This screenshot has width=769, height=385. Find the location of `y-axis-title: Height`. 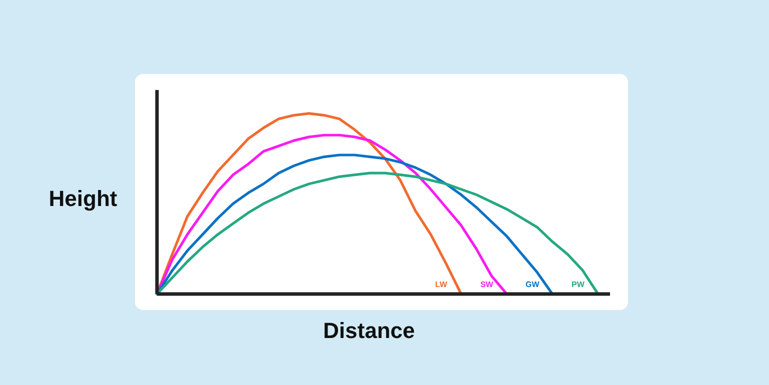

y-axis-title: Height is located at coordinates (83, 198).